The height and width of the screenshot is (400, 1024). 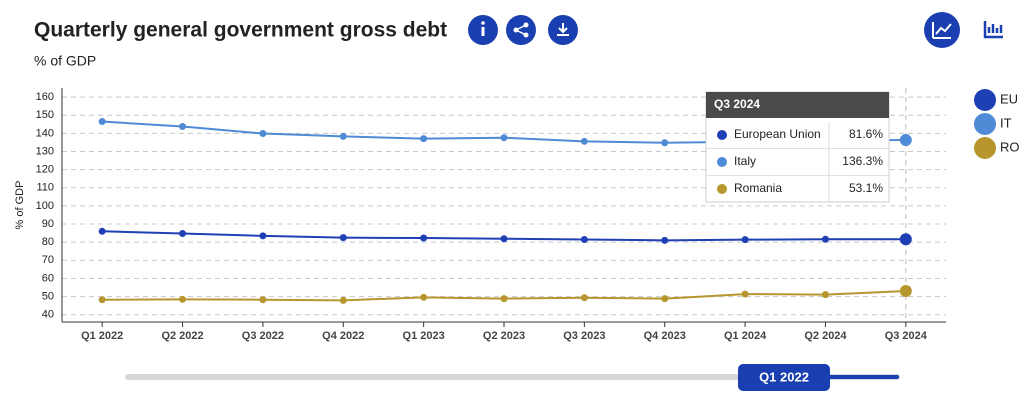 What do you see at coordinates (745, 161) in the screenshot?
I see `tooltip-series: Italy` at bounding box center [745, 161].